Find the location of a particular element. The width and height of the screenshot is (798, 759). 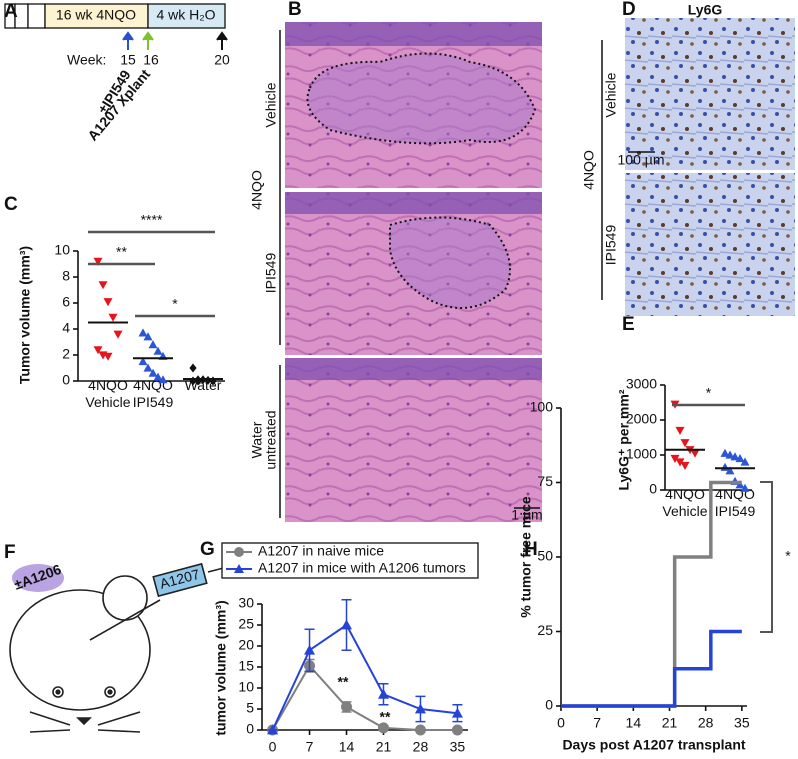

scale-bar-label: 100 µm is located at coordinates (641, 160).